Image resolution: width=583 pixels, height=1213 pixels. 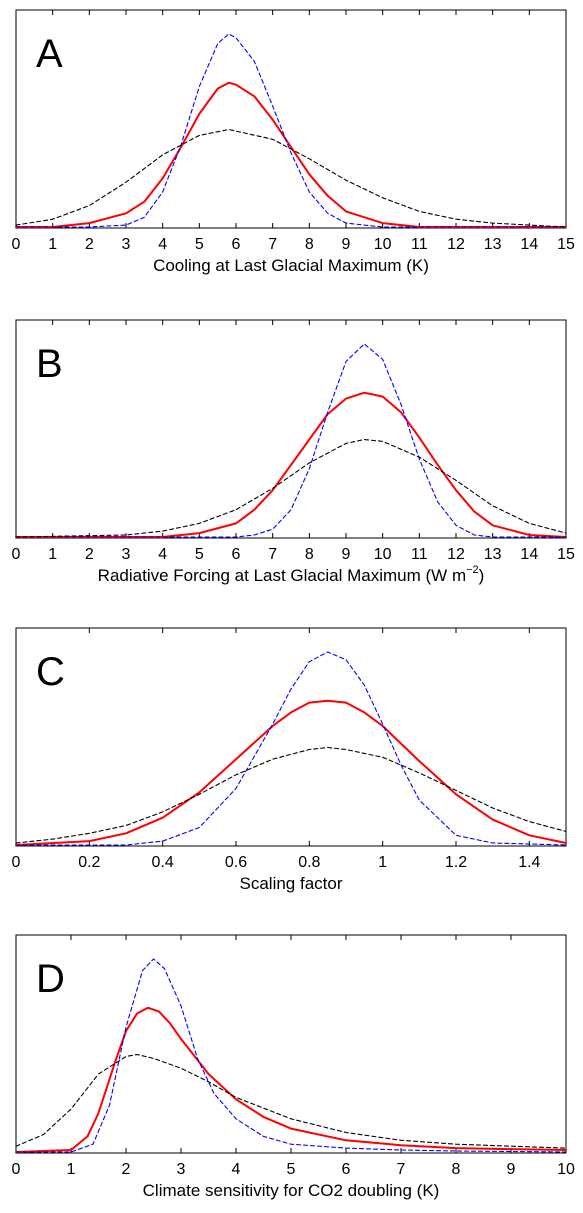 What do you see at coordinates (482, 575) in the screenshot?
I see `x-axis-label-end: )` at bounding box center [482, 575].